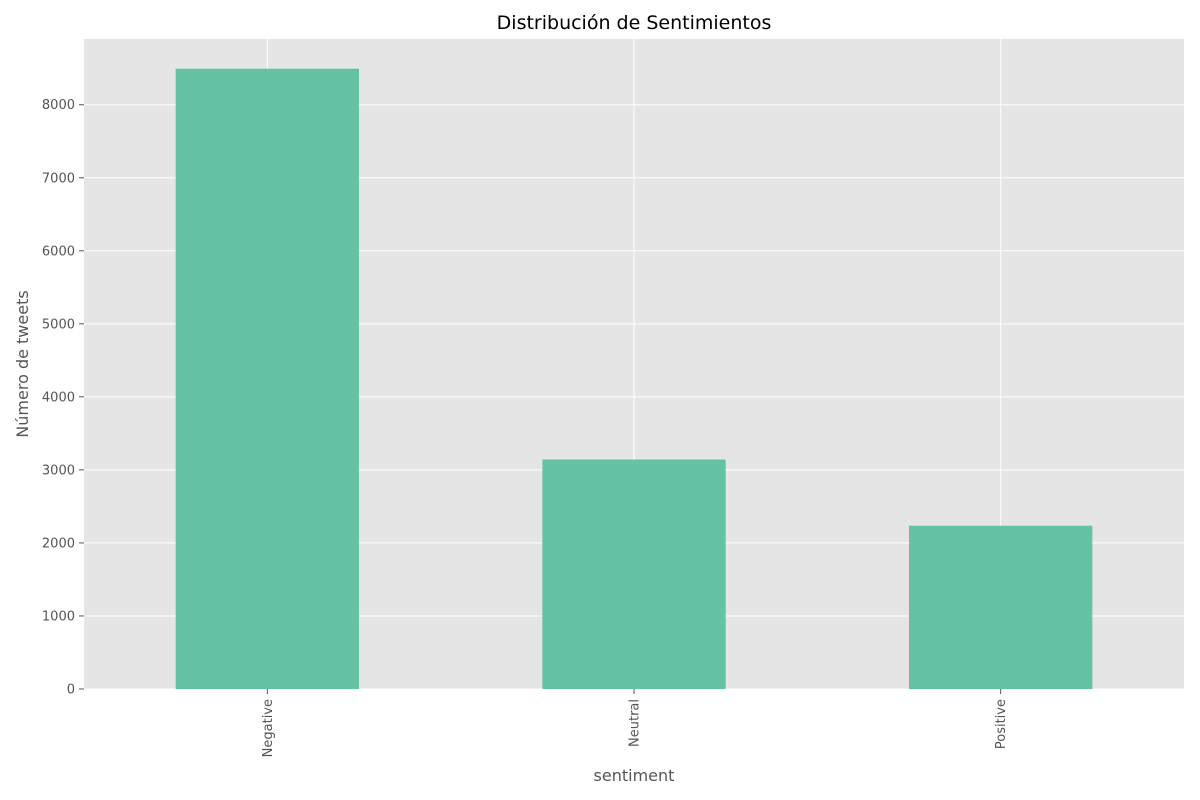 Image resolution: width=1200 pixels, height=800 pixels. What do you see at coordinates (268, 728) in the screenshot?
I see `x-tick-label: Negative` at bounding box center [268, 728].